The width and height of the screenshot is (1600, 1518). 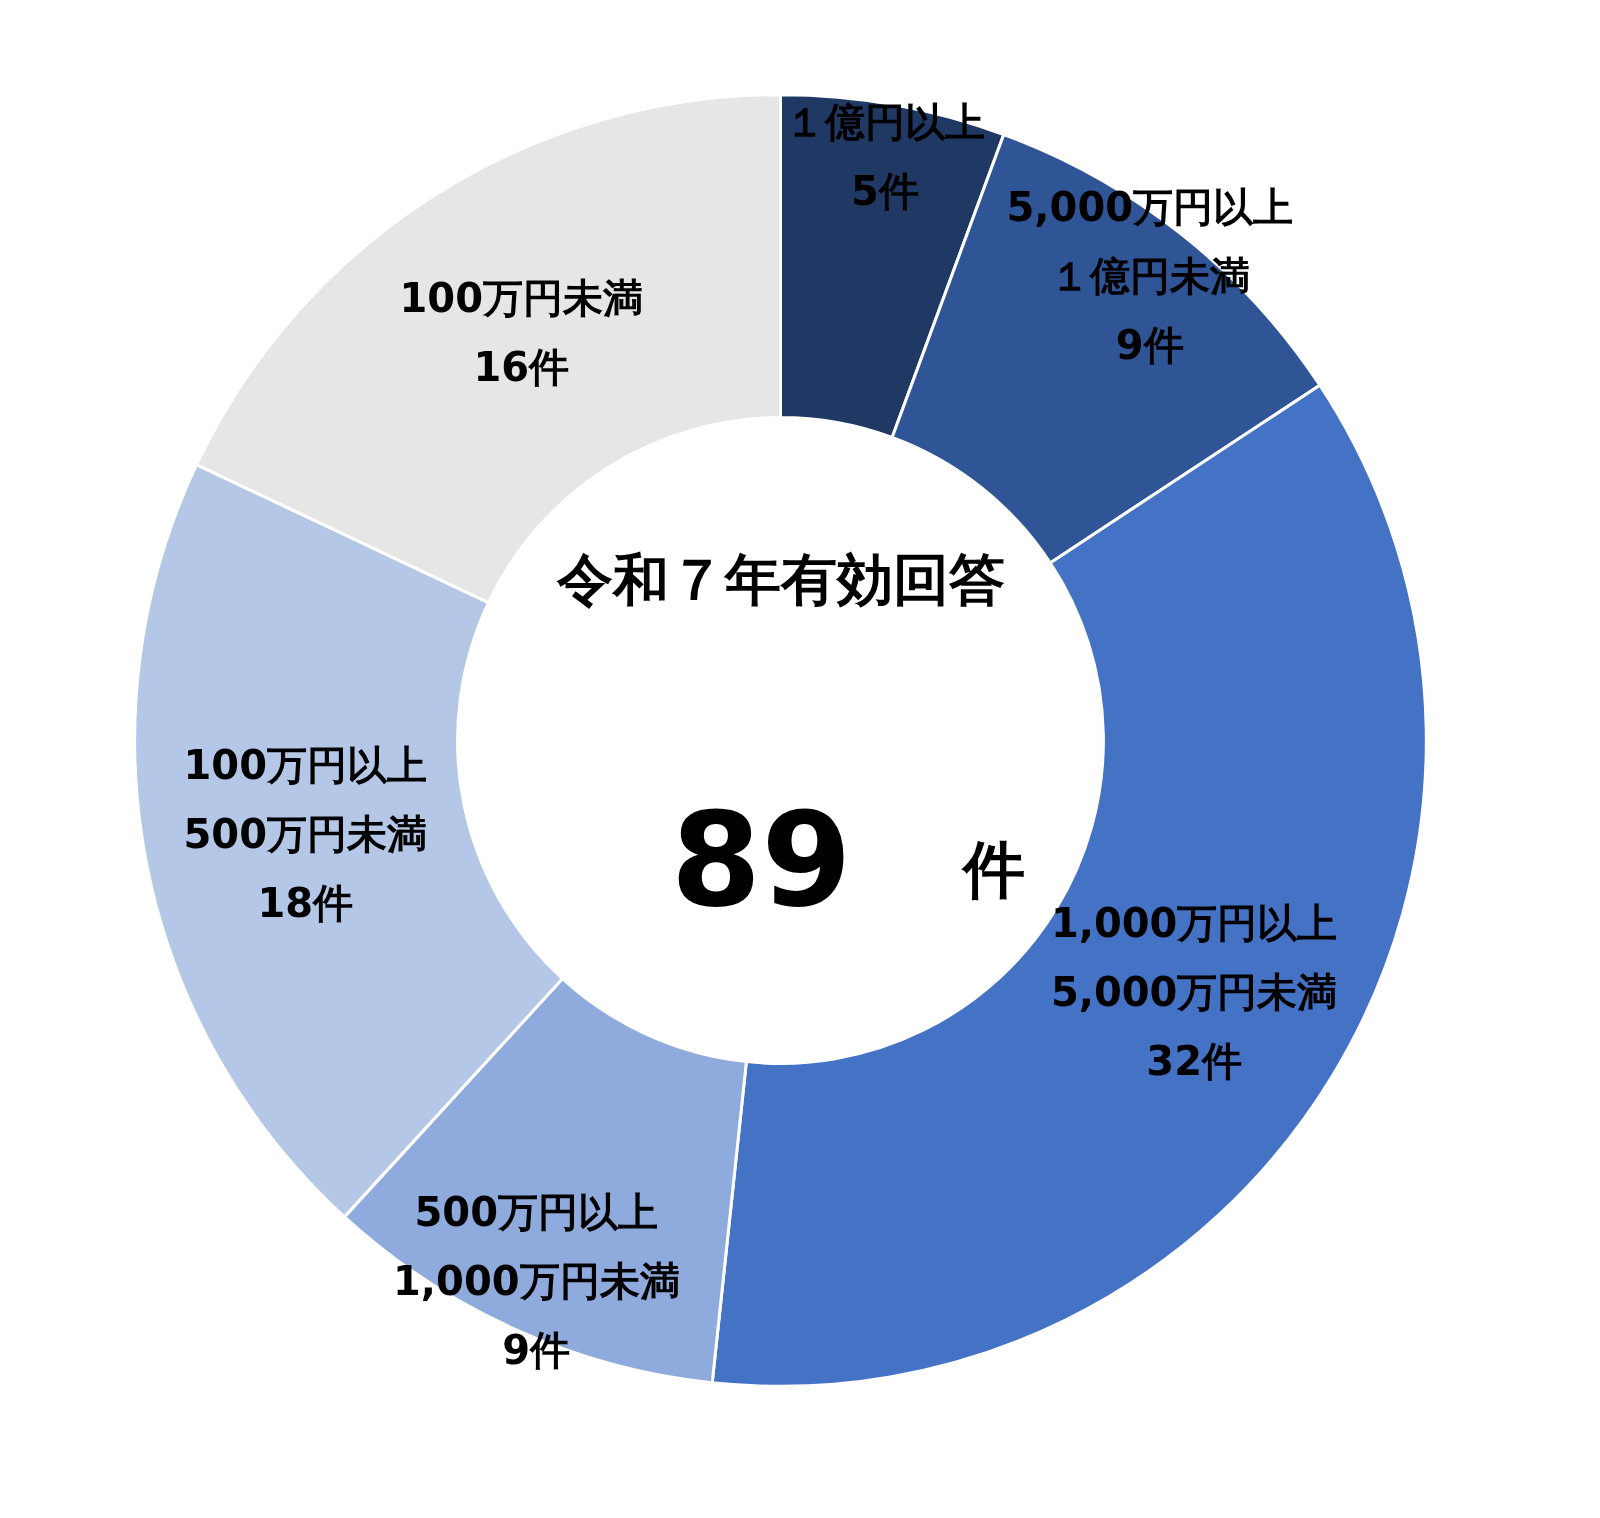 What do you see at coordinates (305, 902) in the screenshot?
I see `data-label: 18件` at bounding box center [305, 902].